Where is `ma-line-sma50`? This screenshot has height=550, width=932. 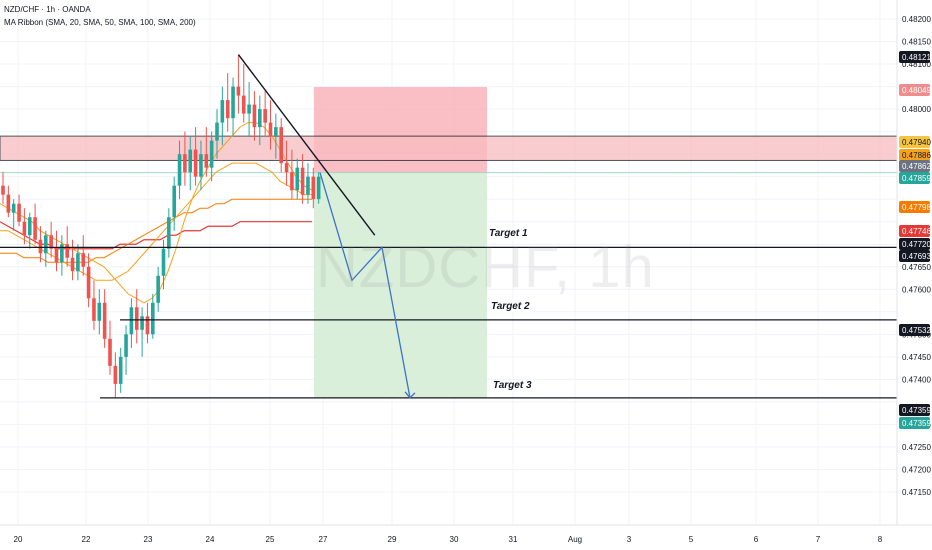
ma-line-sma50 is located at coordinates (156, 221).